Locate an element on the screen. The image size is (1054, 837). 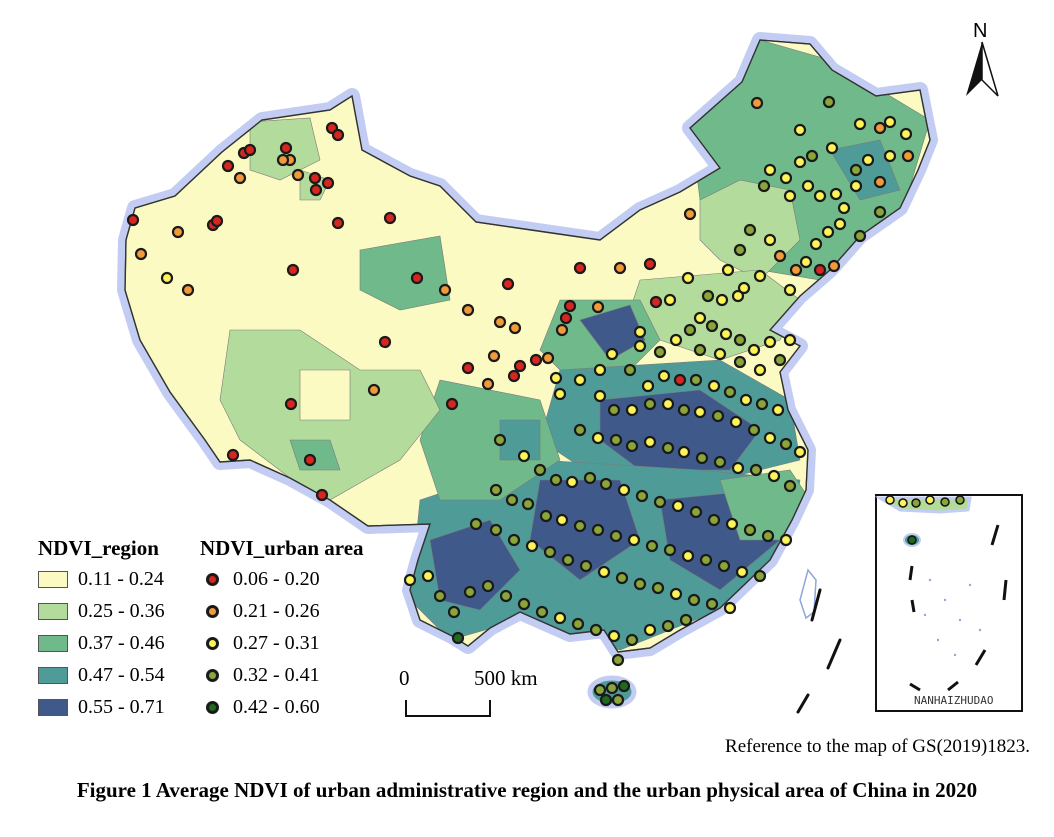
inset-map-content is located at coordinates (941, 593).